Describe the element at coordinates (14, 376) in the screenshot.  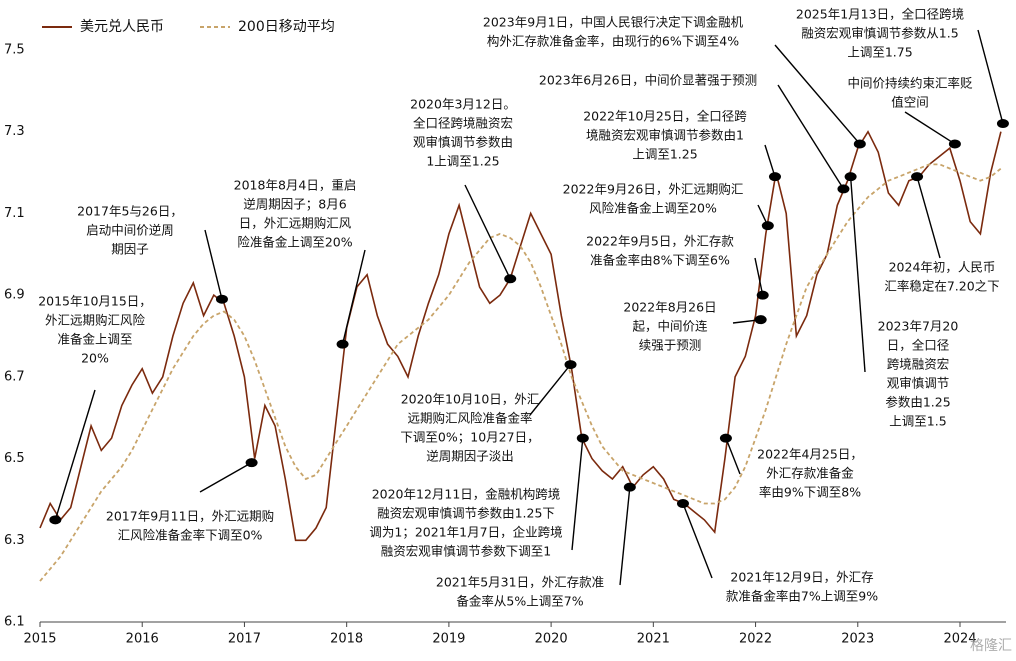
I see `y-tick-label: 6.7` at that location.